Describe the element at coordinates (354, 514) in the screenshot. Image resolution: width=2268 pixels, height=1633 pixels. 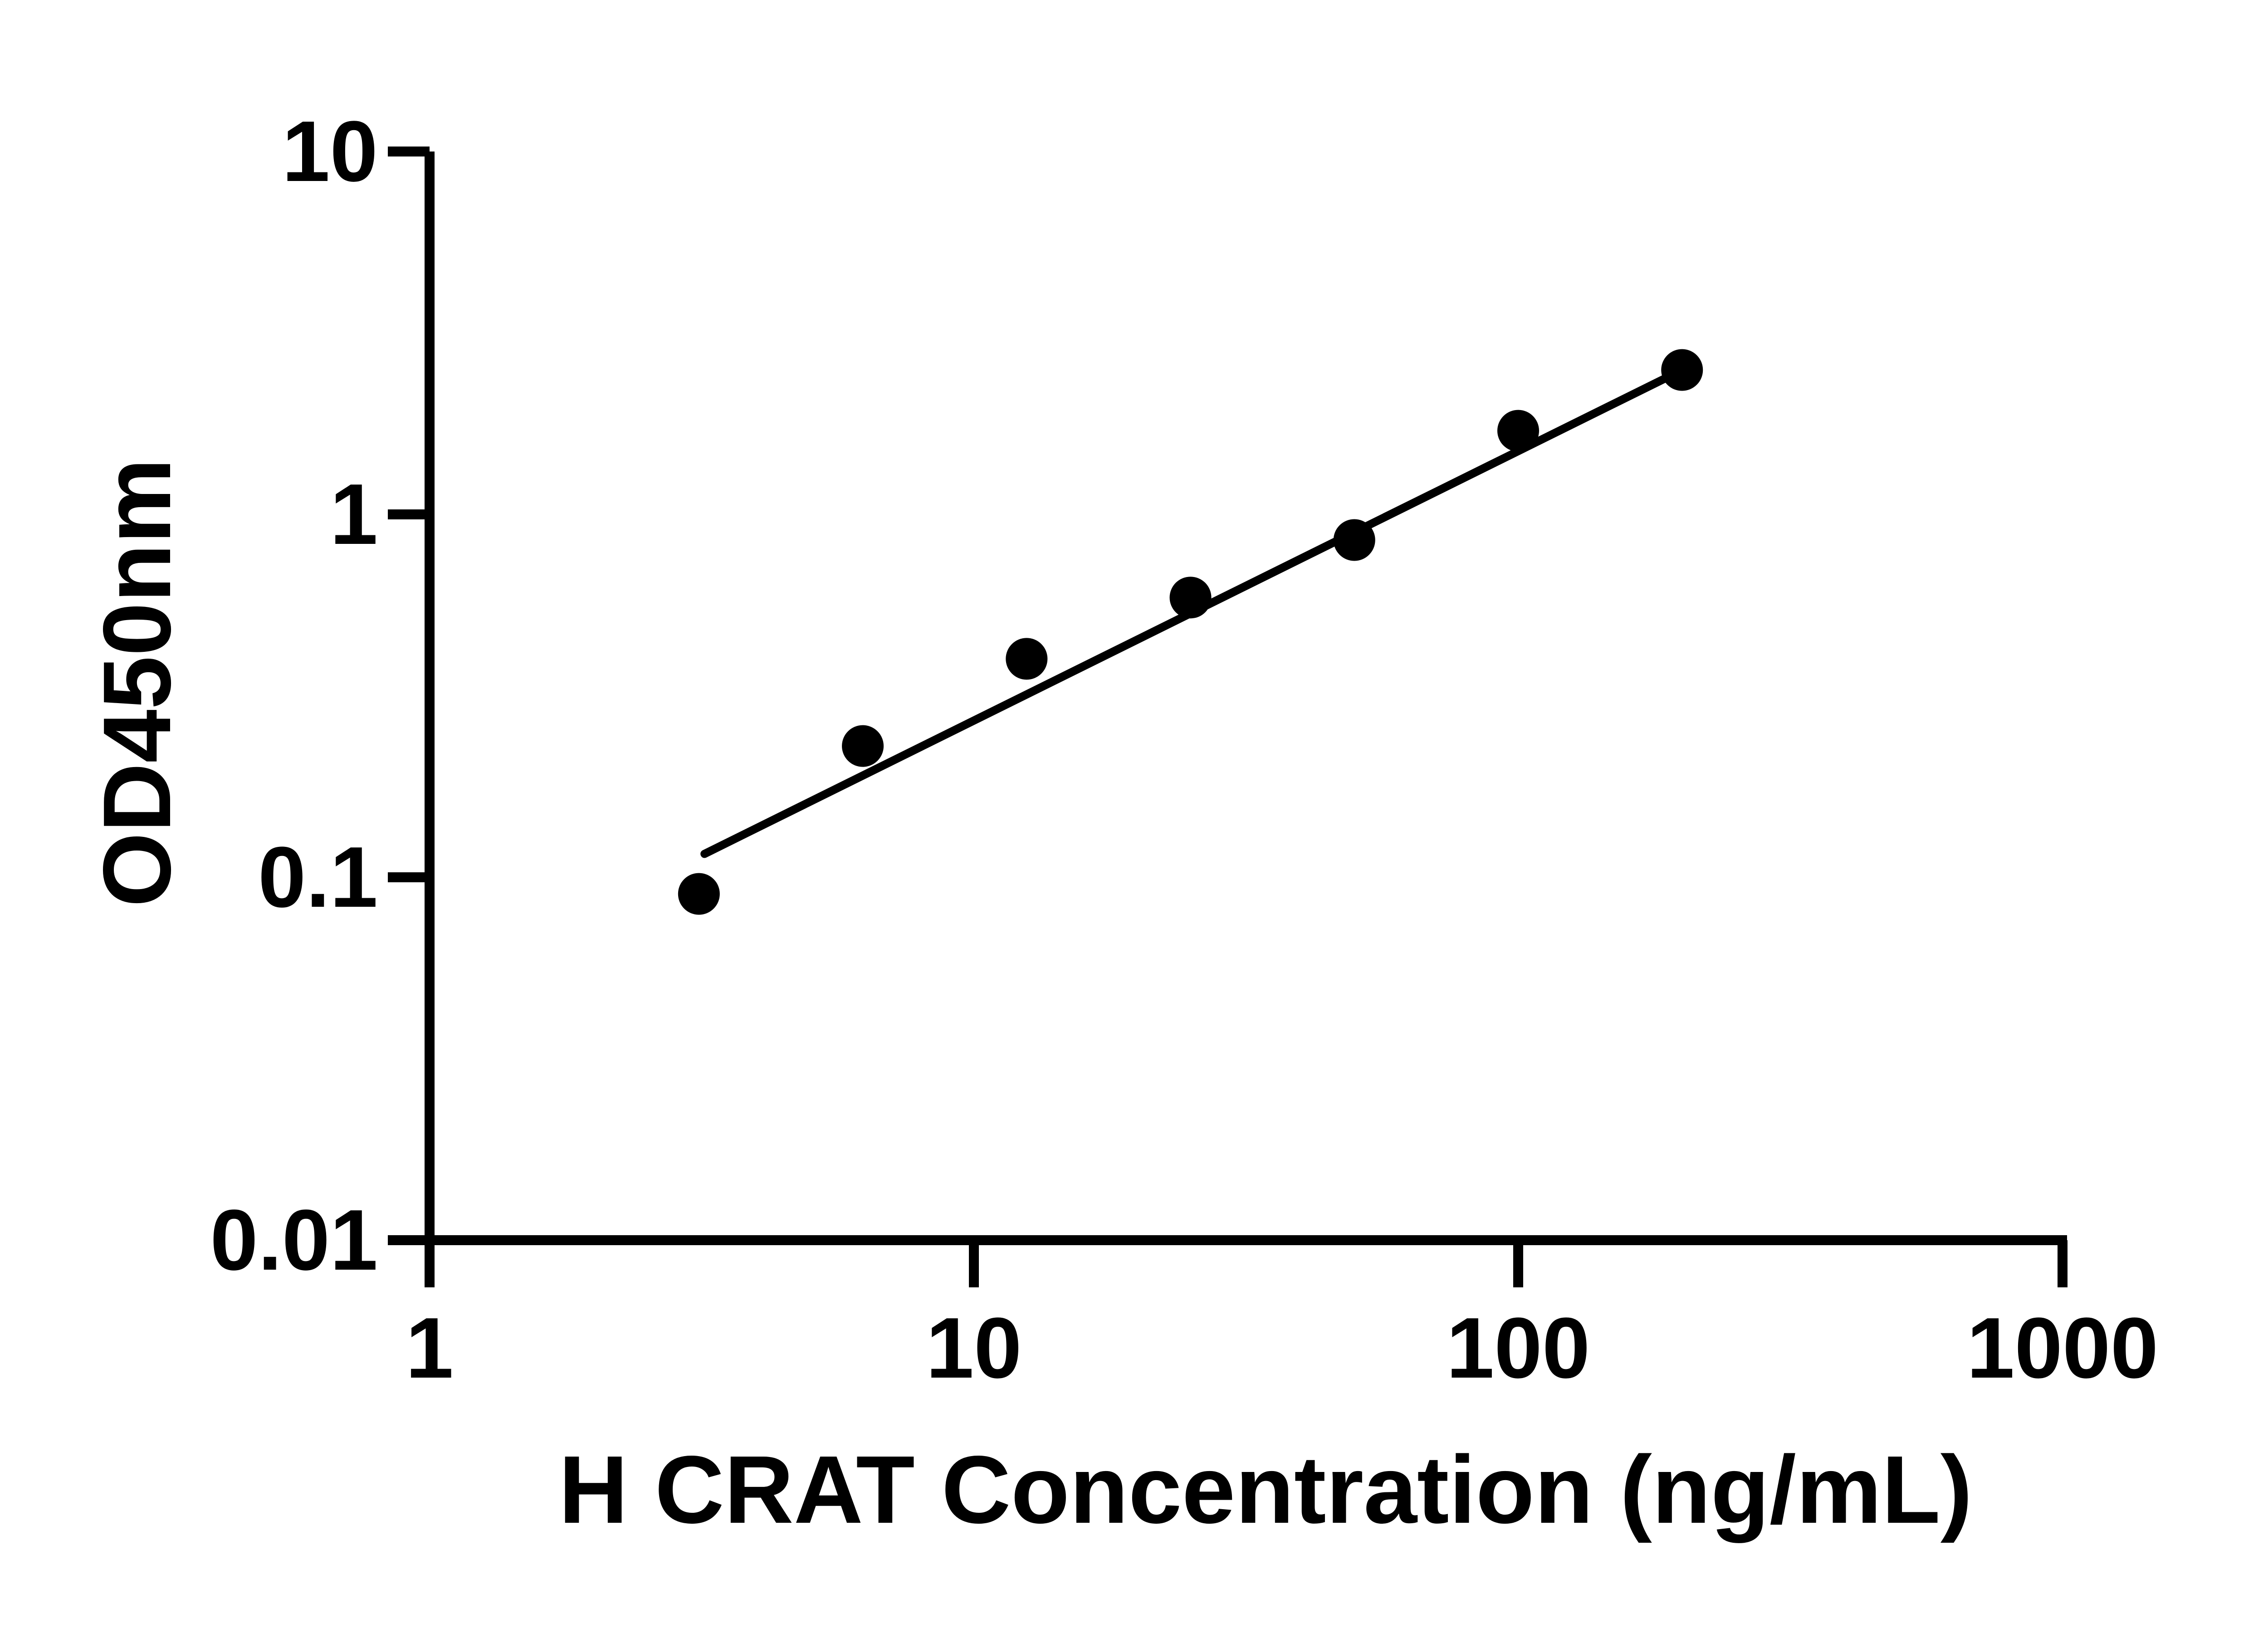
I see `y-tick-label-1: 1` at that location.